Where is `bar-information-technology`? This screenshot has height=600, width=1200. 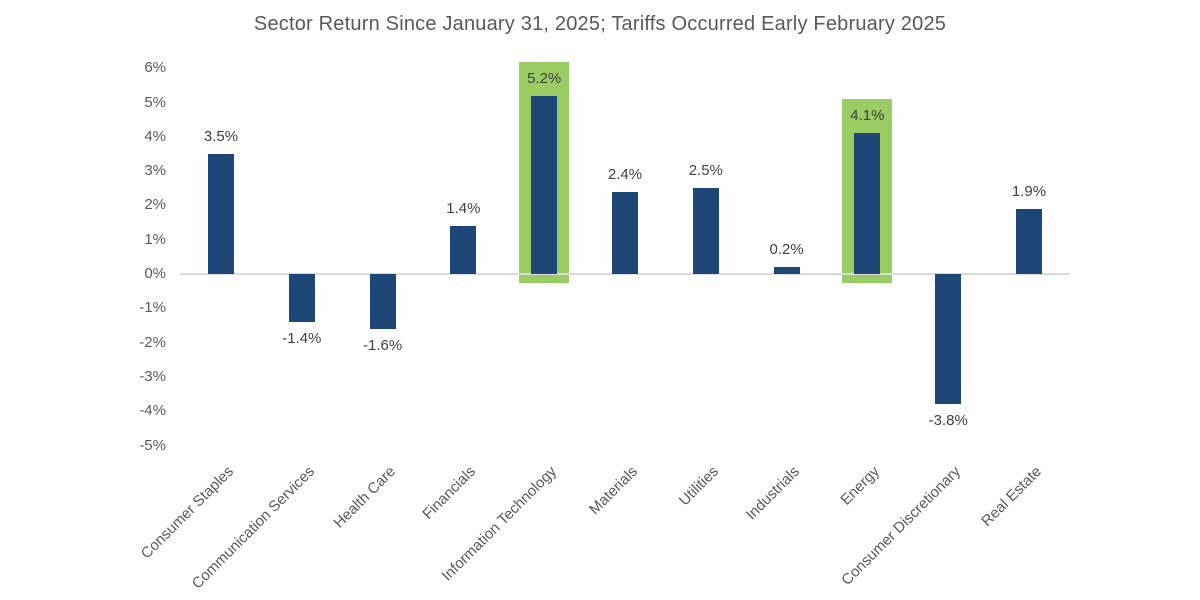 bar-information-technology is located at coordinates (544, 184).